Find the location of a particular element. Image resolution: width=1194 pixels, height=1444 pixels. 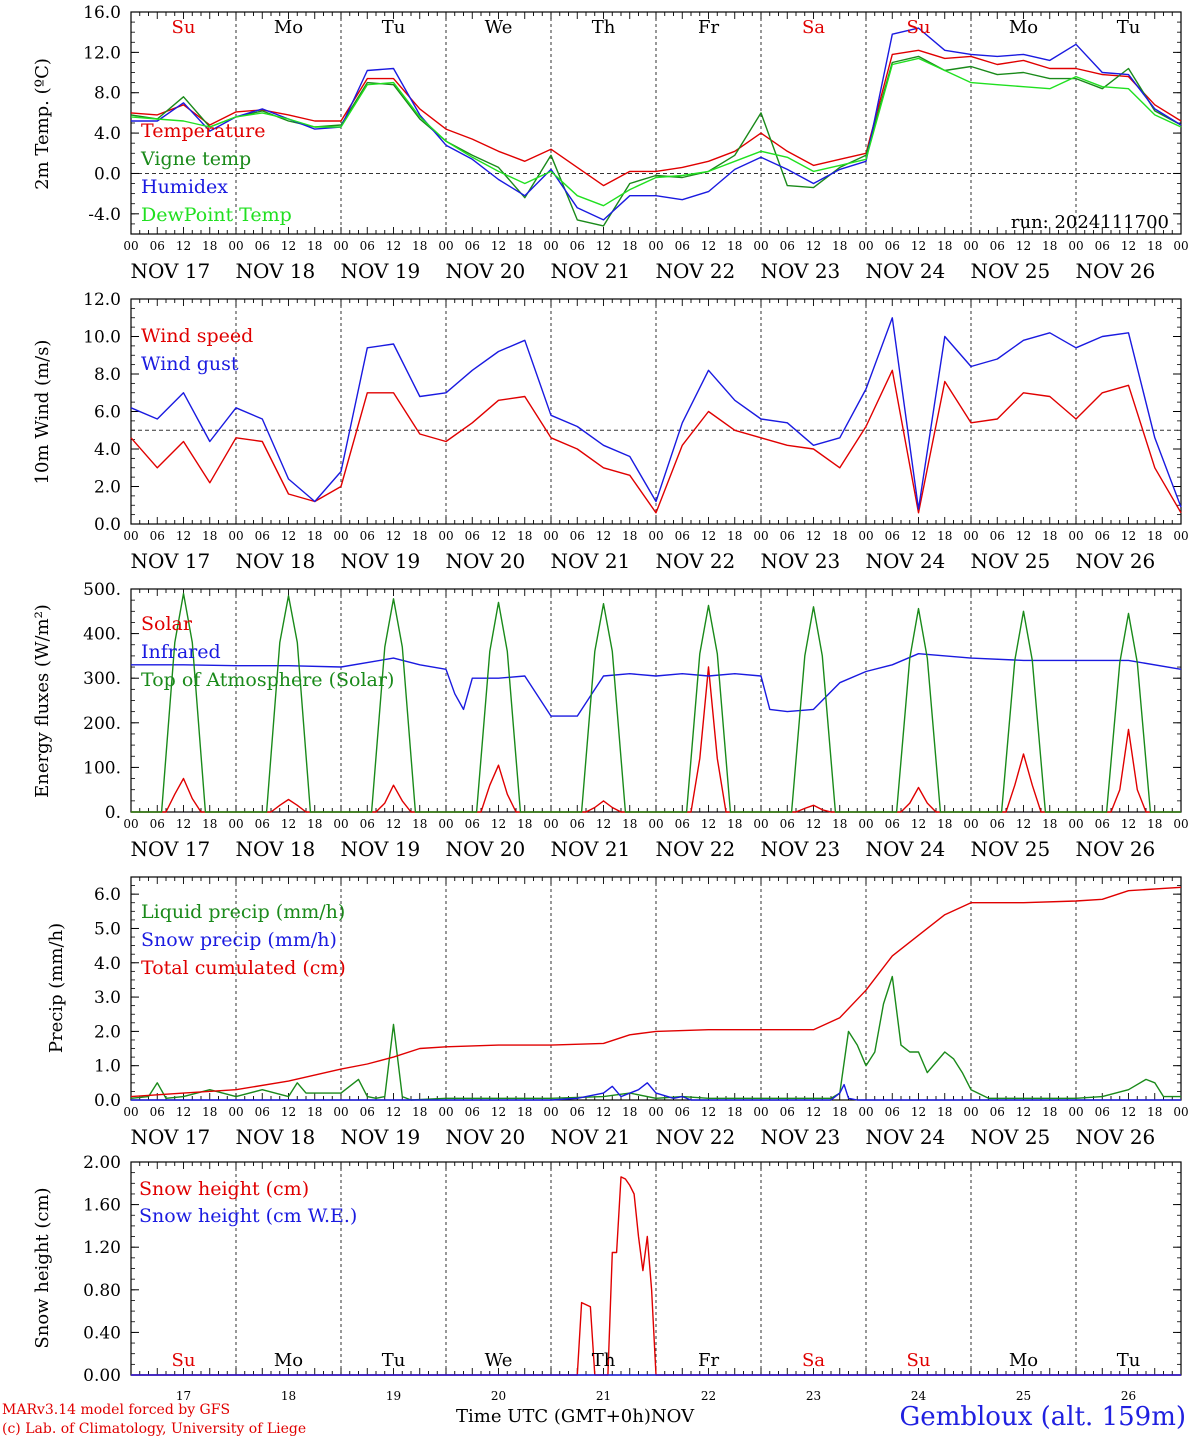

weekday-label: We is located at coordinates (499, 1360).